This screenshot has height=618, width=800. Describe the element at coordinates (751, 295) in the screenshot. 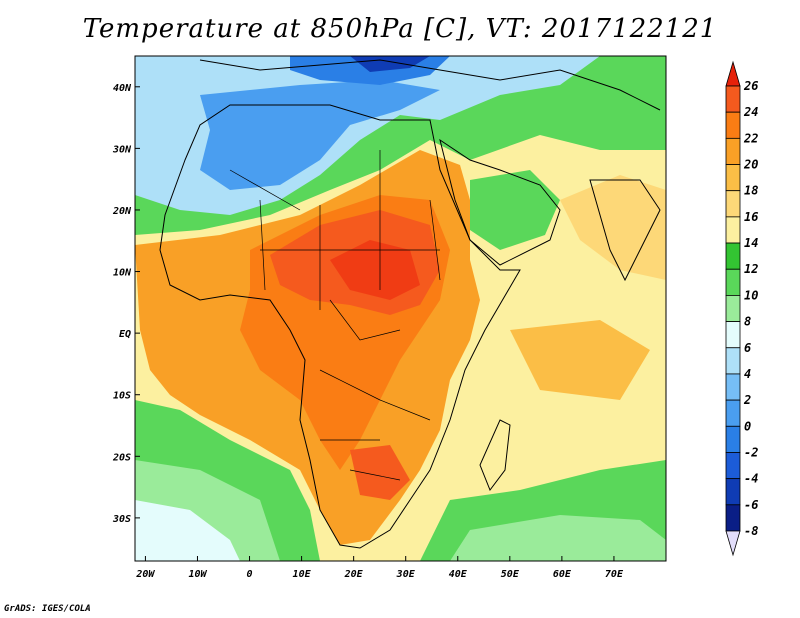

I see `colorbar-label: 10` at that location.